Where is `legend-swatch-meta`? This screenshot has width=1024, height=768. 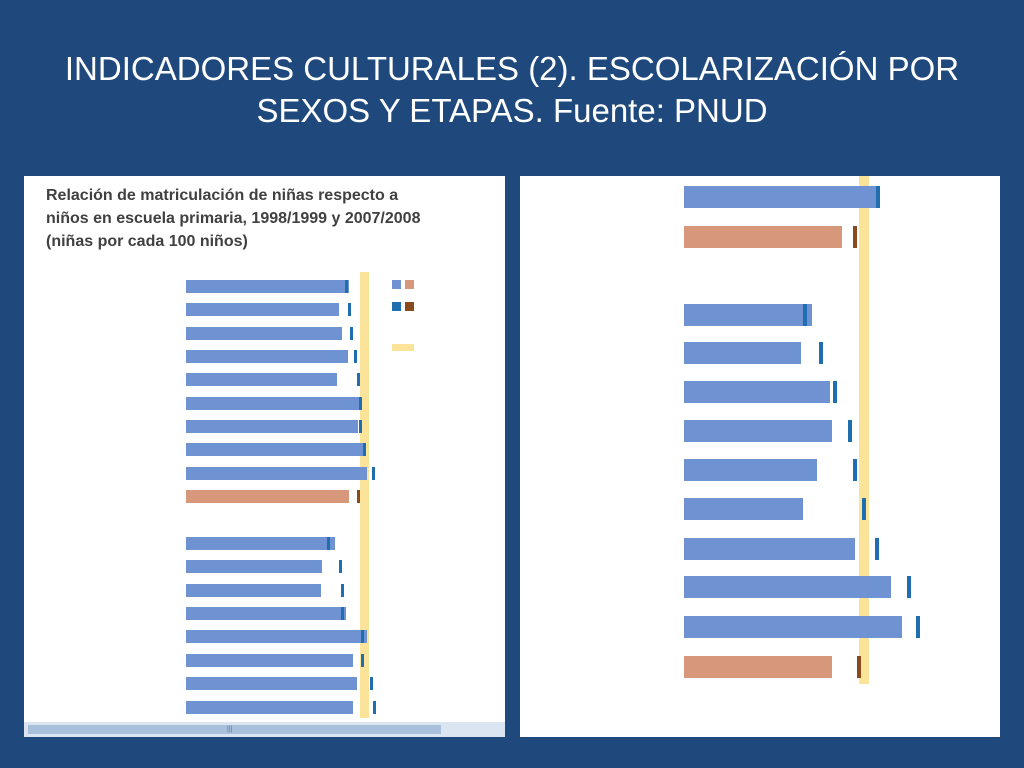
legend-swatch-meta is located at coordinates (403, 347).